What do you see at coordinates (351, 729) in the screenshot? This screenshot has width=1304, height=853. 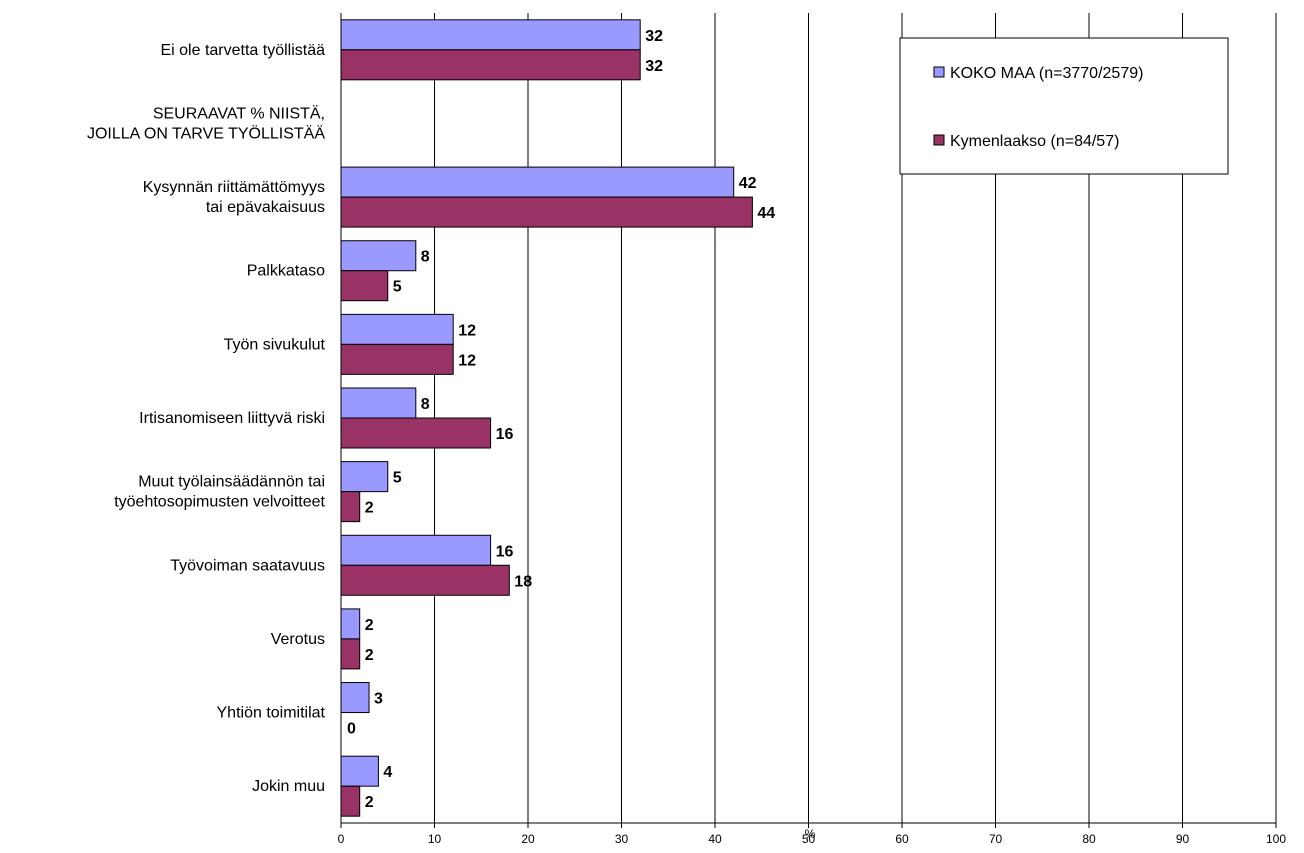 I see `bar-value-label: 0` at bounding box center [351, 729].